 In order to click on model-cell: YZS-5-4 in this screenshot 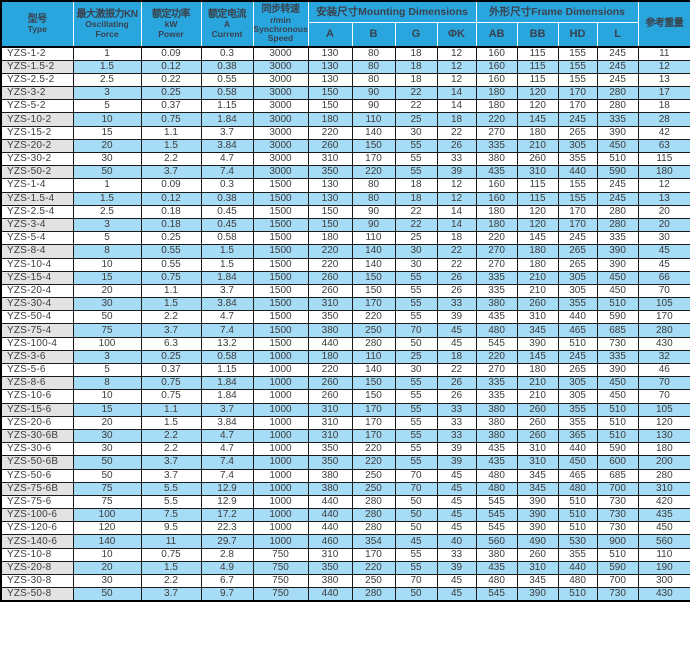, I will do `click(37, 238)`.